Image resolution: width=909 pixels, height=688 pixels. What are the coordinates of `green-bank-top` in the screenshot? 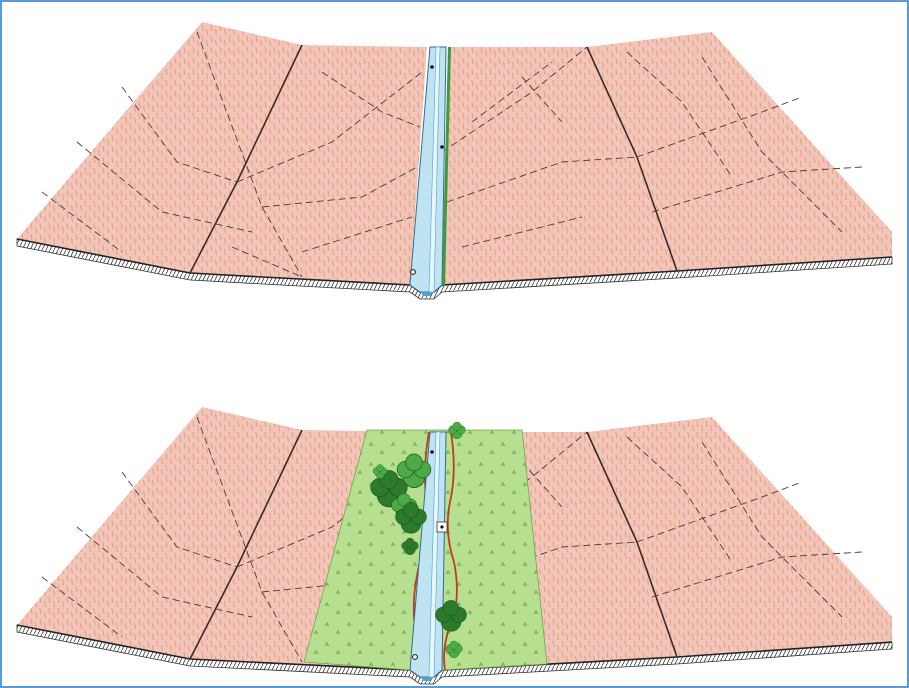 It's located at (446, 166).